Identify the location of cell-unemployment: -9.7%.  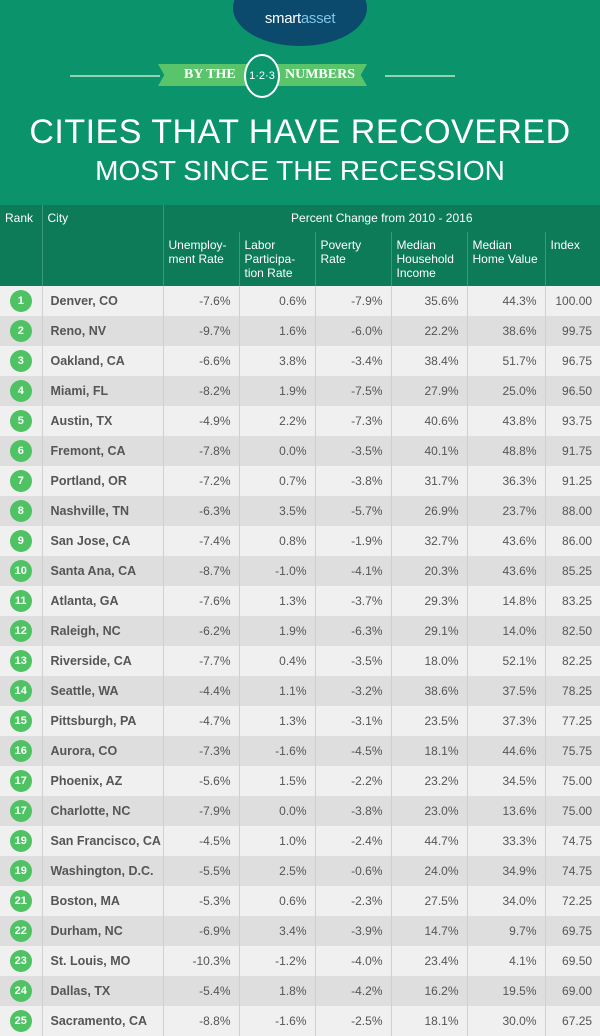
(200, 331).